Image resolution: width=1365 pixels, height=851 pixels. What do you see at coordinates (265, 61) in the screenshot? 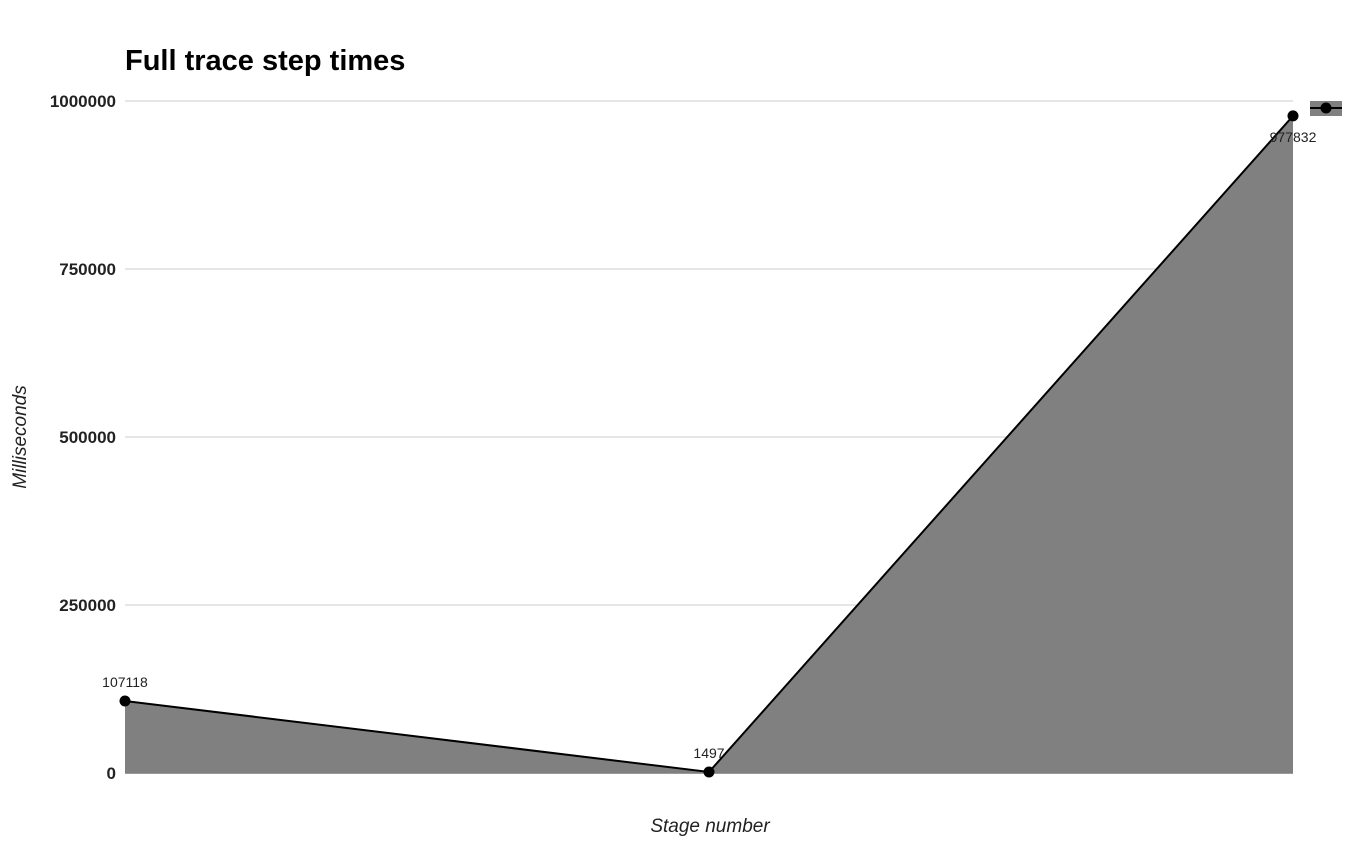
I see `chart-title: Full trace step times` at bounding box center [265, 61].